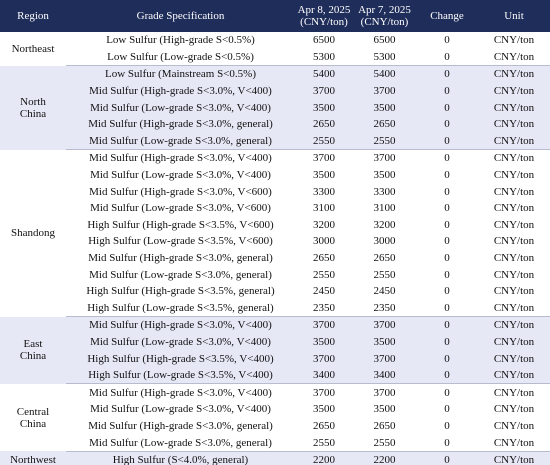 The image size is (550, 465). Describe the element at coordinates (33, 233) in the screenshot. I see `region-cell: Shandong` at that location.